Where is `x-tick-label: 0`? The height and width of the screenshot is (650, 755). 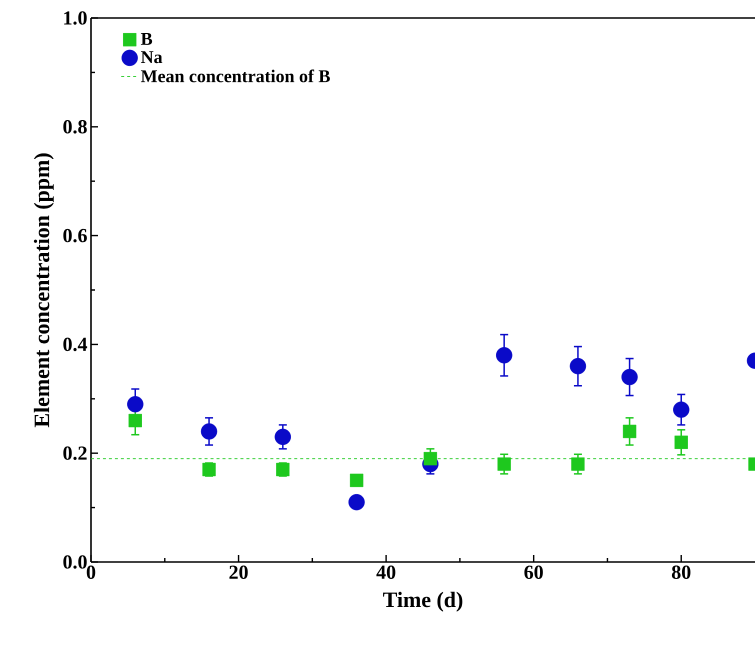
x-tick-label: 0 is located at coordinates (91, 572).